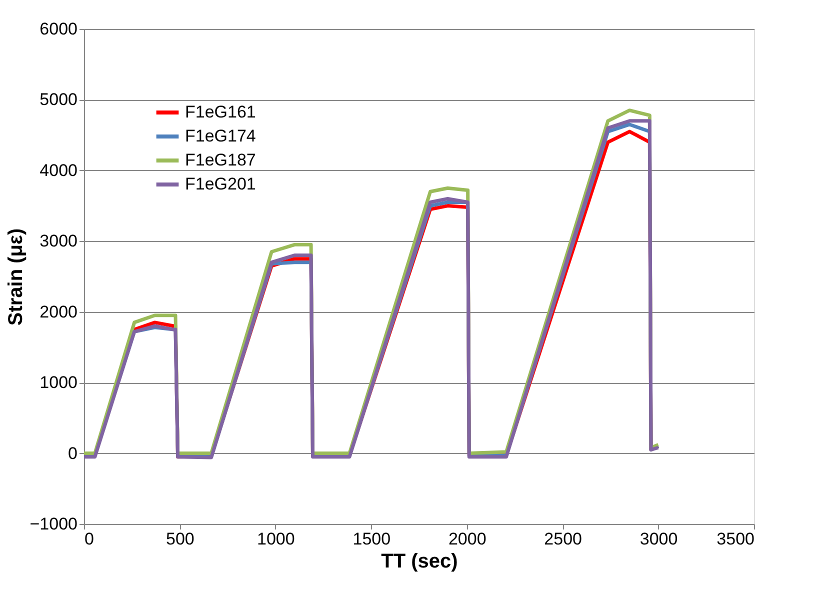  What do you see at coordinates (59, 312) in the screenshot?
I see `y-tick-label: 2000` at bounding box center [59, 312].